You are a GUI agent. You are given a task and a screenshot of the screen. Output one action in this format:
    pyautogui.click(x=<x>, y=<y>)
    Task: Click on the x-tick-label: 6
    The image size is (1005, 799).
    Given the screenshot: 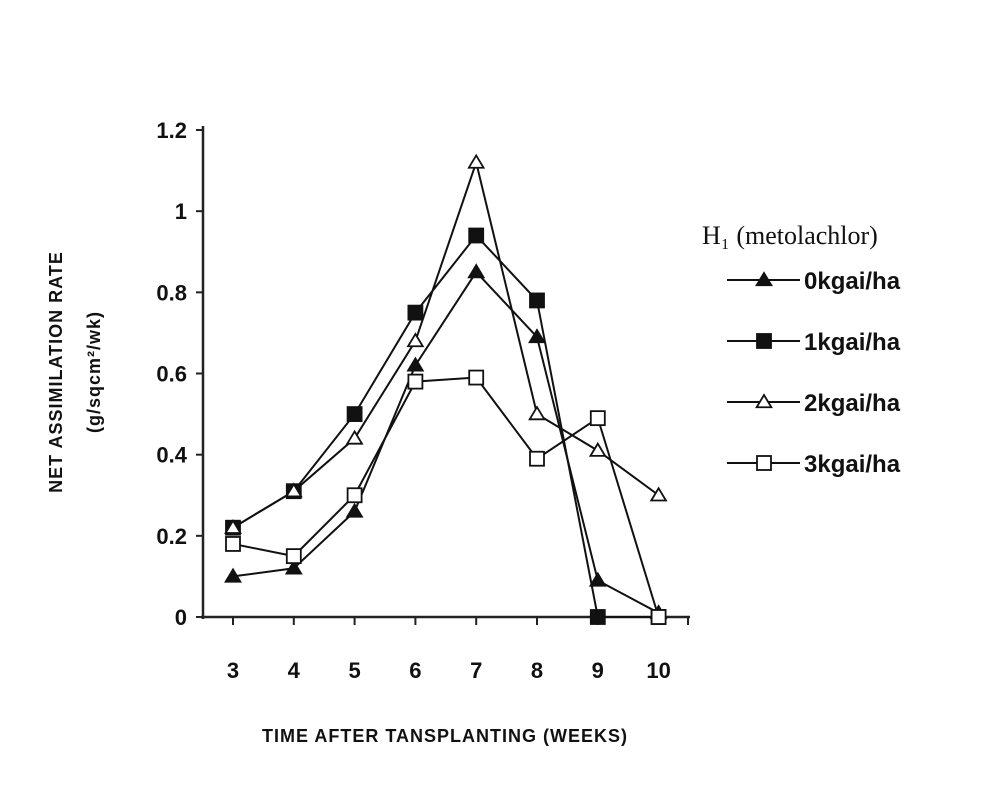 What is the action you would take?
    pyautogui.click(x=415, y=670)
    